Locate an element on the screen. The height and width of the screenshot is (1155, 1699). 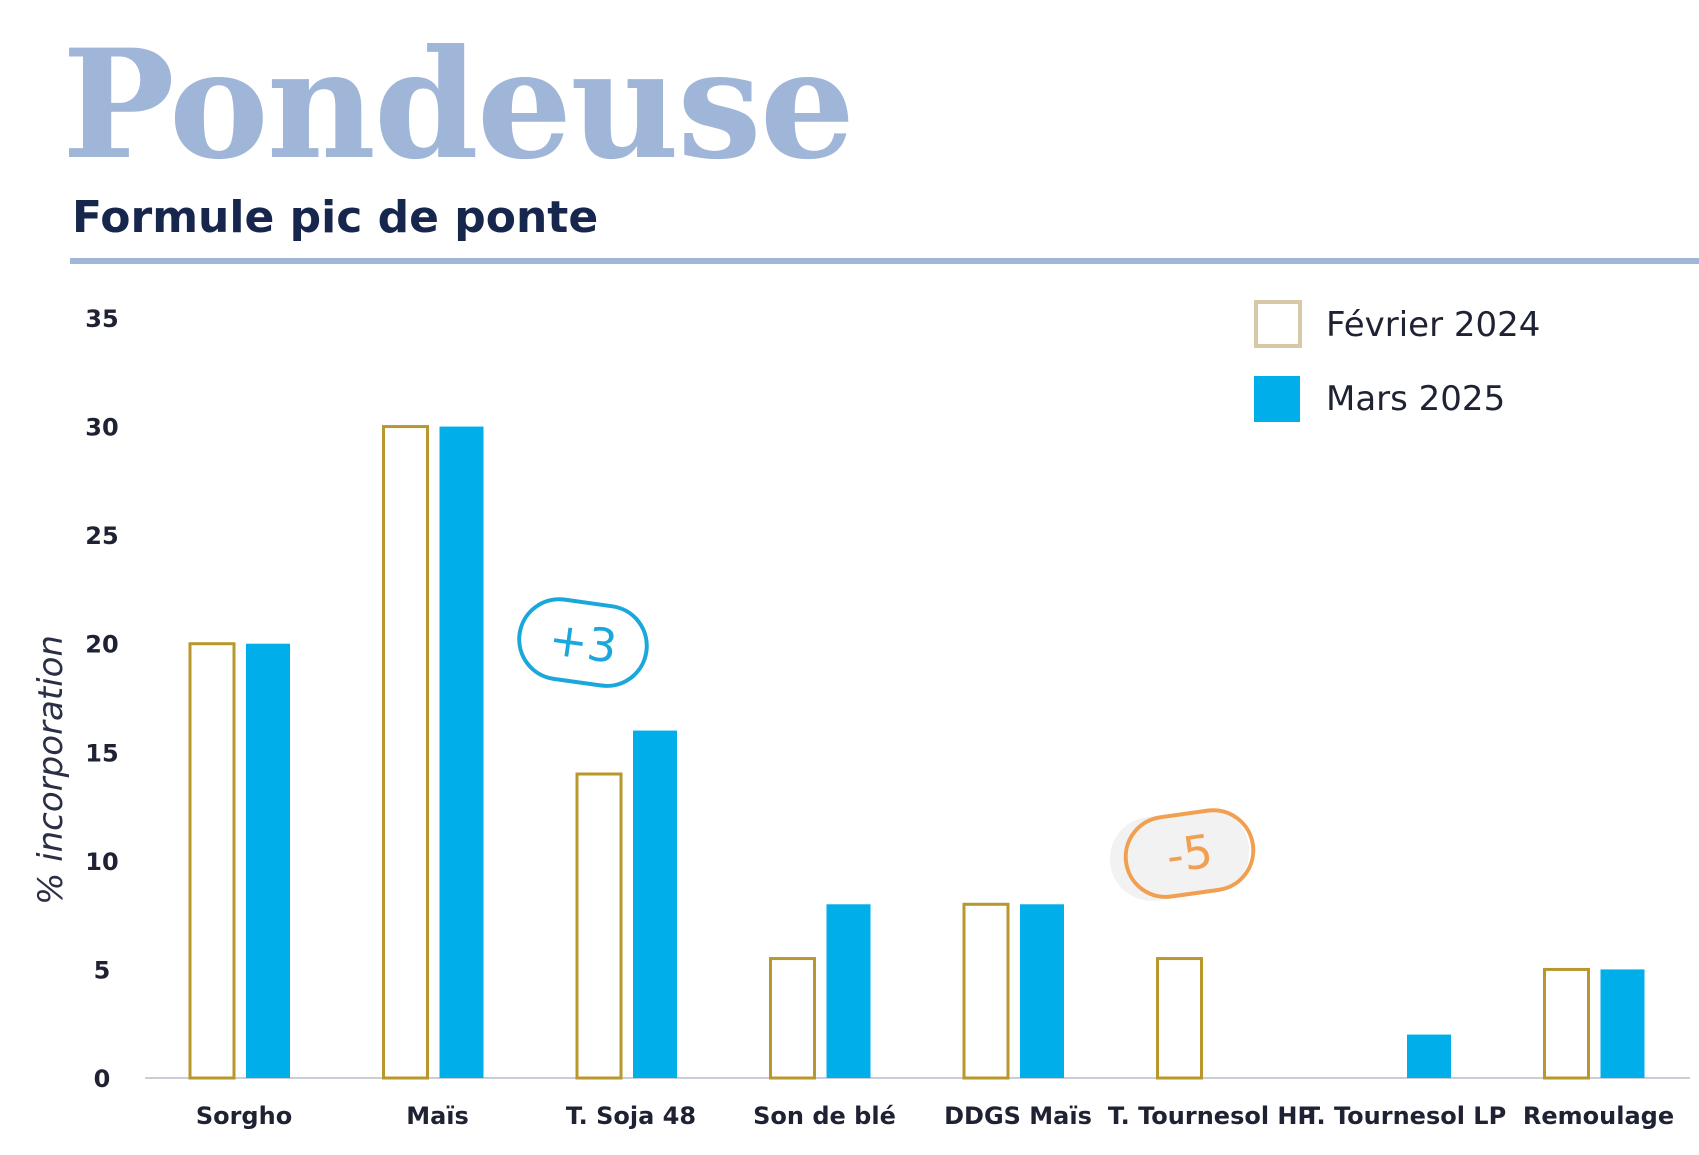
change-badge-up: +3 is located at coordinates (583, 642).